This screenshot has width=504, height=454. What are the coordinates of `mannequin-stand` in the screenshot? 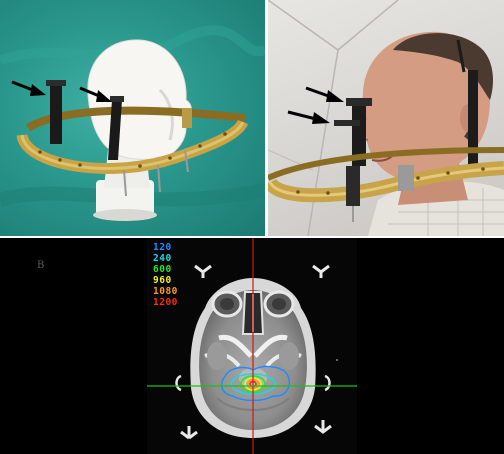 It's located at (125, 198).